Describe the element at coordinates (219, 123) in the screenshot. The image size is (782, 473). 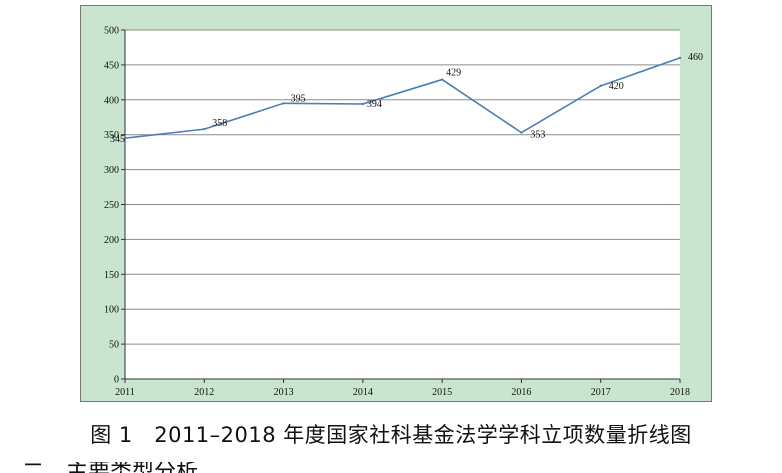
I see `data-label: 358` at that location.